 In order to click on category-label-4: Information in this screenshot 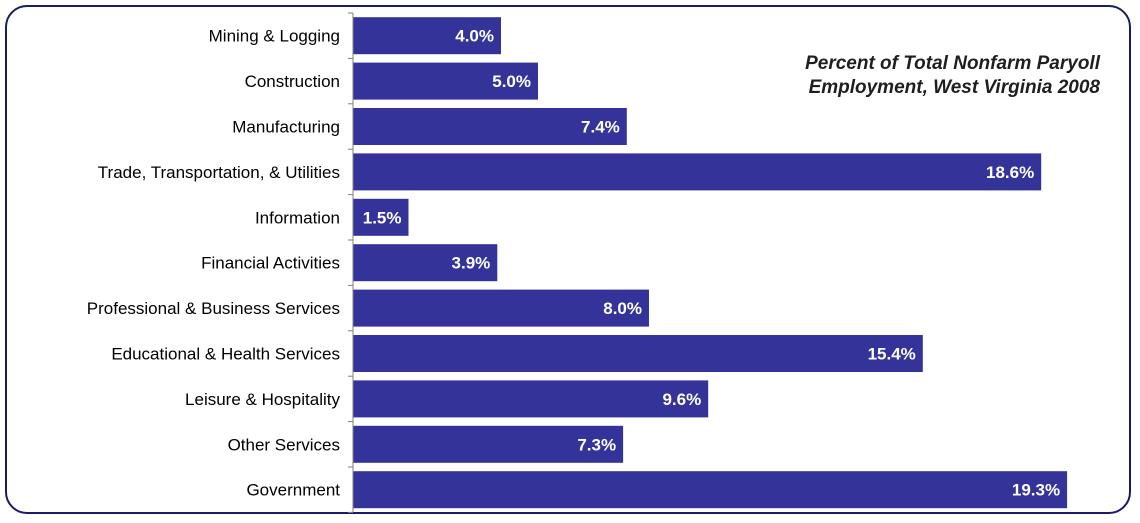, I will do `click(297, 217)`.